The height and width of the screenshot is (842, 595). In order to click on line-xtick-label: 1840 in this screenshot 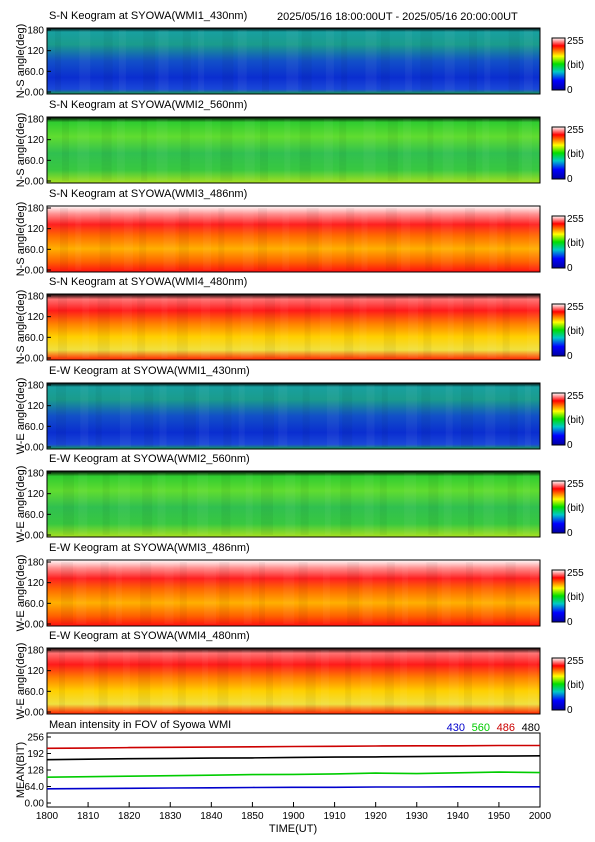, I will do `click(211, 816)`.